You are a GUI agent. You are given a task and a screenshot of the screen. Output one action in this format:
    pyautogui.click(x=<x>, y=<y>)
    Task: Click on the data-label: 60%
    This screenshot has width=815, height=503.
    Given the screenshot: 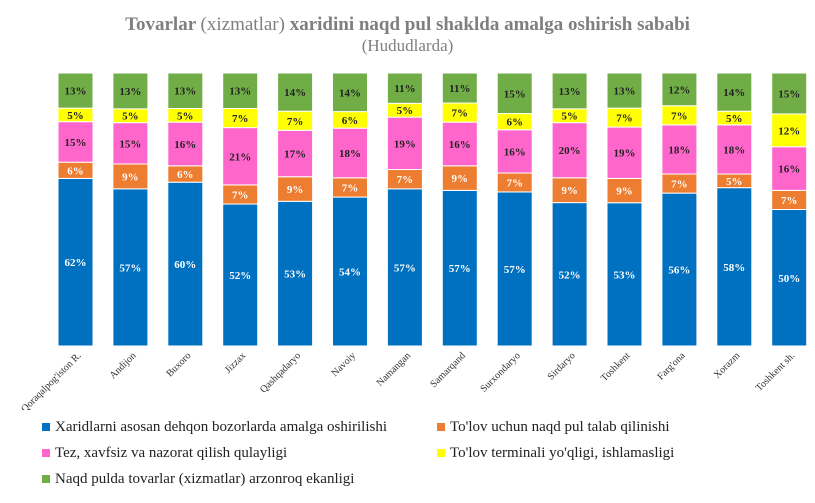 What is the action you would take?
    pyautogui.click(x=185, y=265)
    